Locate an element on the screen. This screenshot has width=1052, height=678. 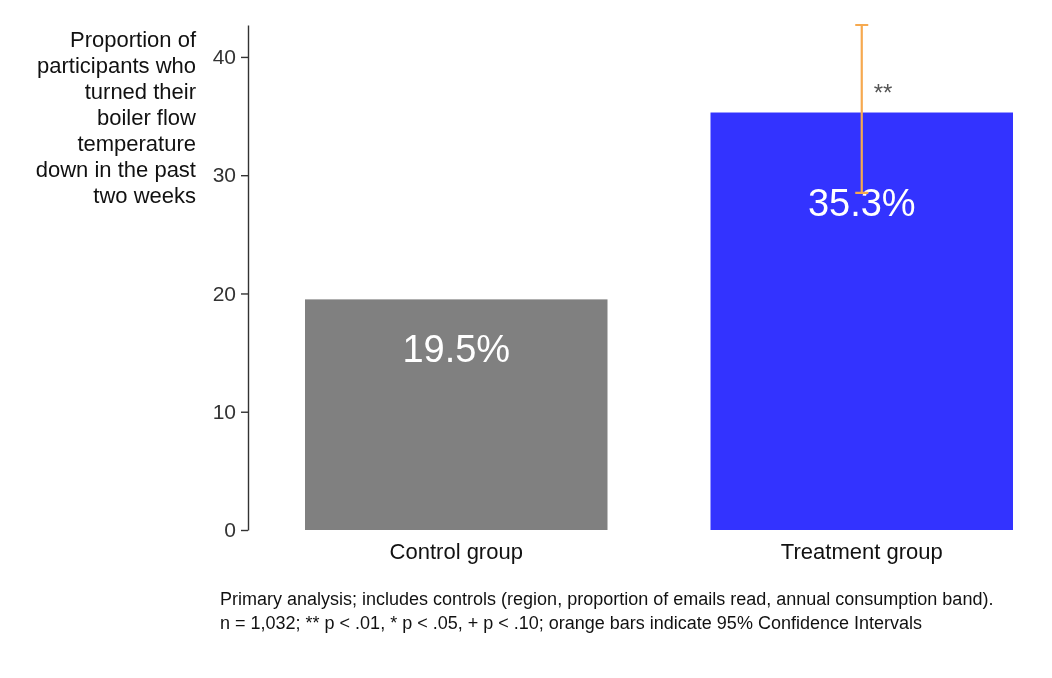
text: Primary analysis; includes controls (region, proportion of emails read, annual consumption band). is located at coordinates (607, 599).